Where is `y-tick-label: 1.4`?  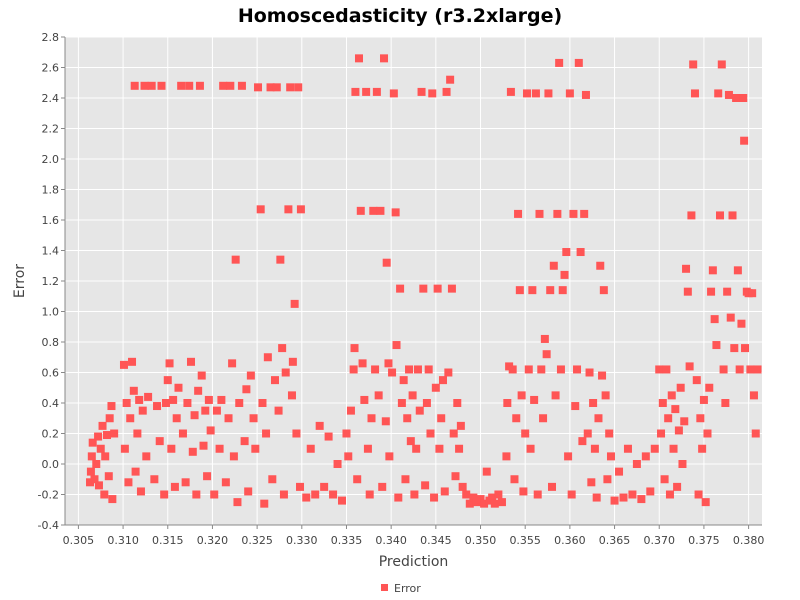
y-tick-label: 1.4 is located at coordinates (51, 251).